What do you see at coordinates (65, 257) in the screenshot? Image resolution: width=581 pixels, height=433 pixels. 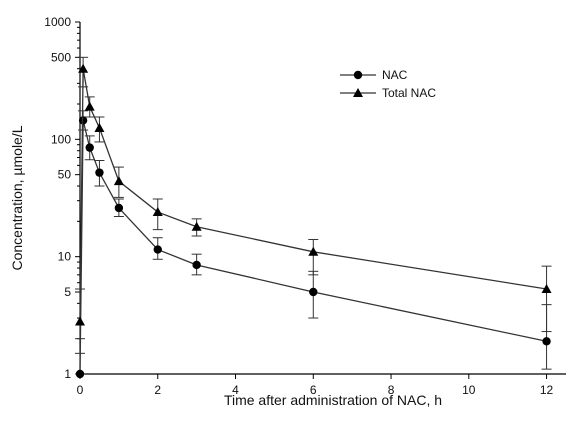 I see `y-tick-label: 10` at bounding box center [65, 257].